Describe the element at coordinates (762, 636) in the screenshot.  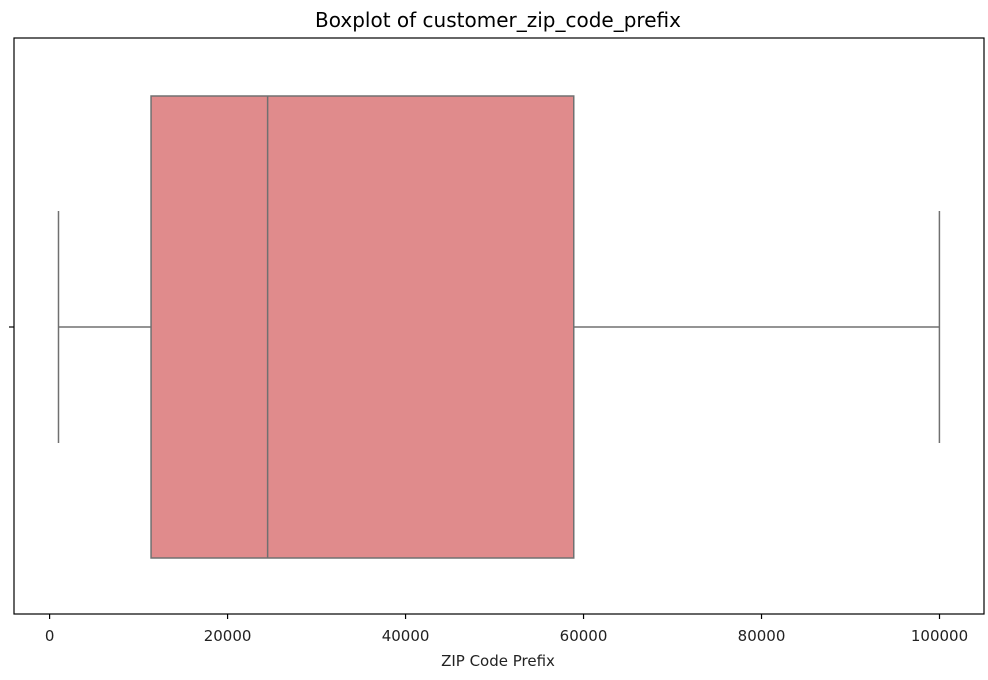
I see `x-tick-label: 80000` at that location.